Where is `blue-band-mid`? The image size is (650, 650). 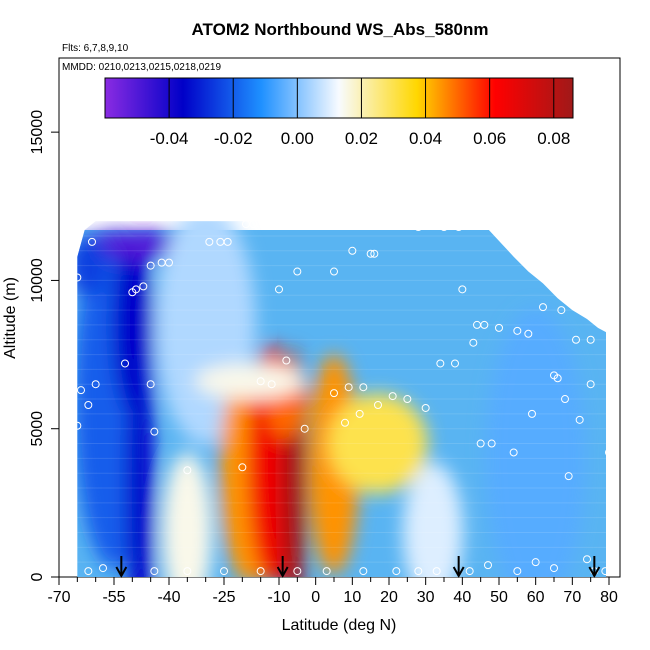
blue-band-mid is located at coordinates (132, 324).